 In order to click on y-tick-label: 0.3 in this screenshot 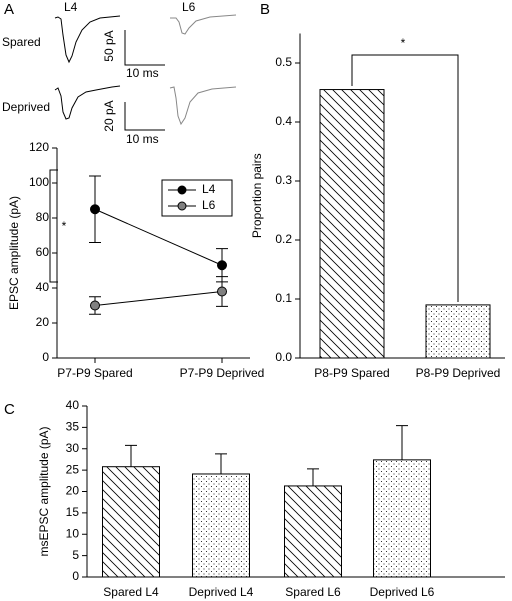, I will do `click(283, 180)`.